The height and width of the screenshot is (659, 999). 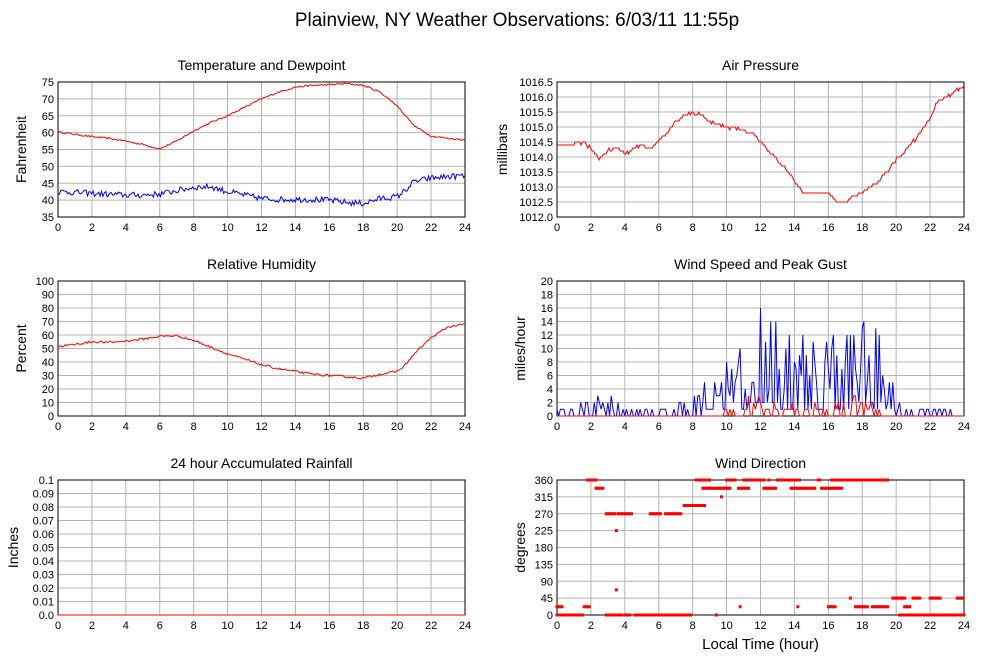 What do you see at coordinates (261, 348) in the screenshot?
I see `plot-frame` at bounding box center [261, 348].